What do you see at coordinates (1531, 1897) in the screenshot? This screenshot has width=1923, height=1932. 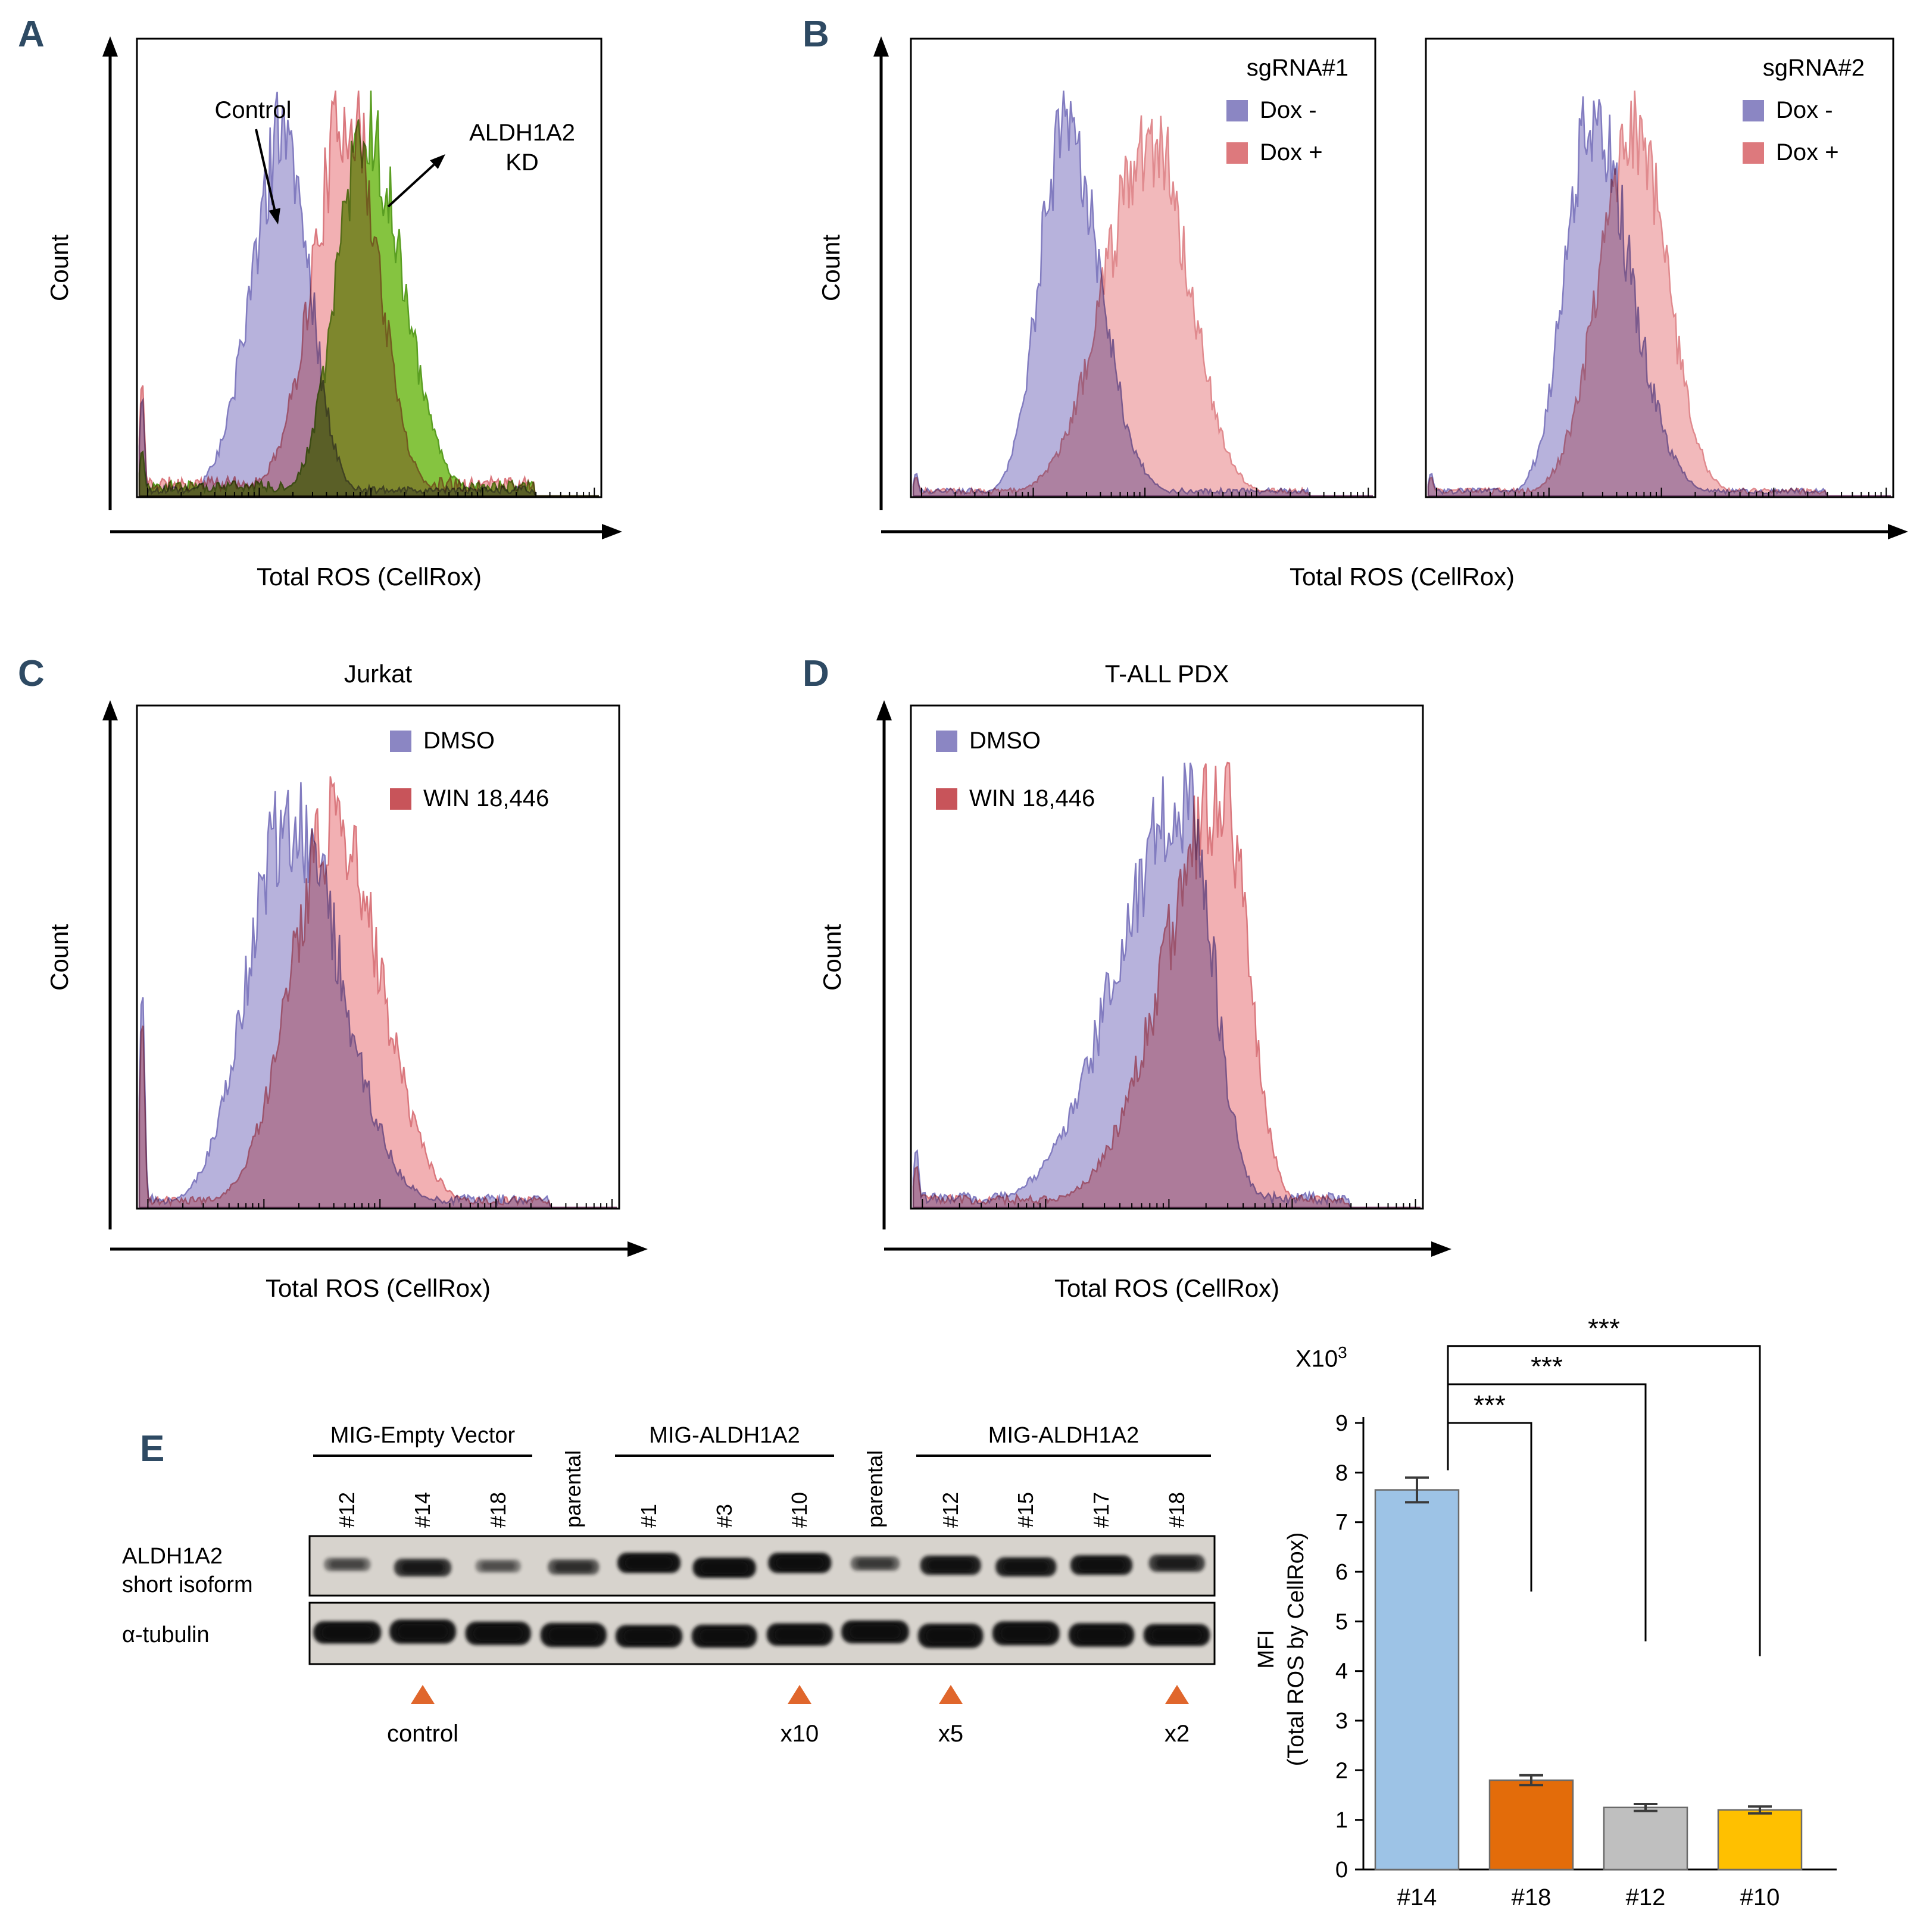 I see `bar-category-label: #18` at bounding box center [1531, 1897].